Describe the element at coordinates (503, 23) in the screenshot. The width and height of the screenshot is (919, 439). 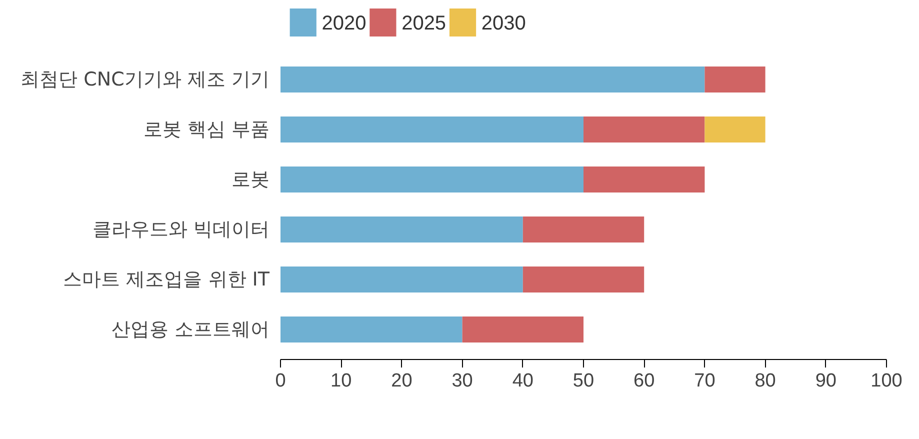
I see `legend-label: 2030` at that location.